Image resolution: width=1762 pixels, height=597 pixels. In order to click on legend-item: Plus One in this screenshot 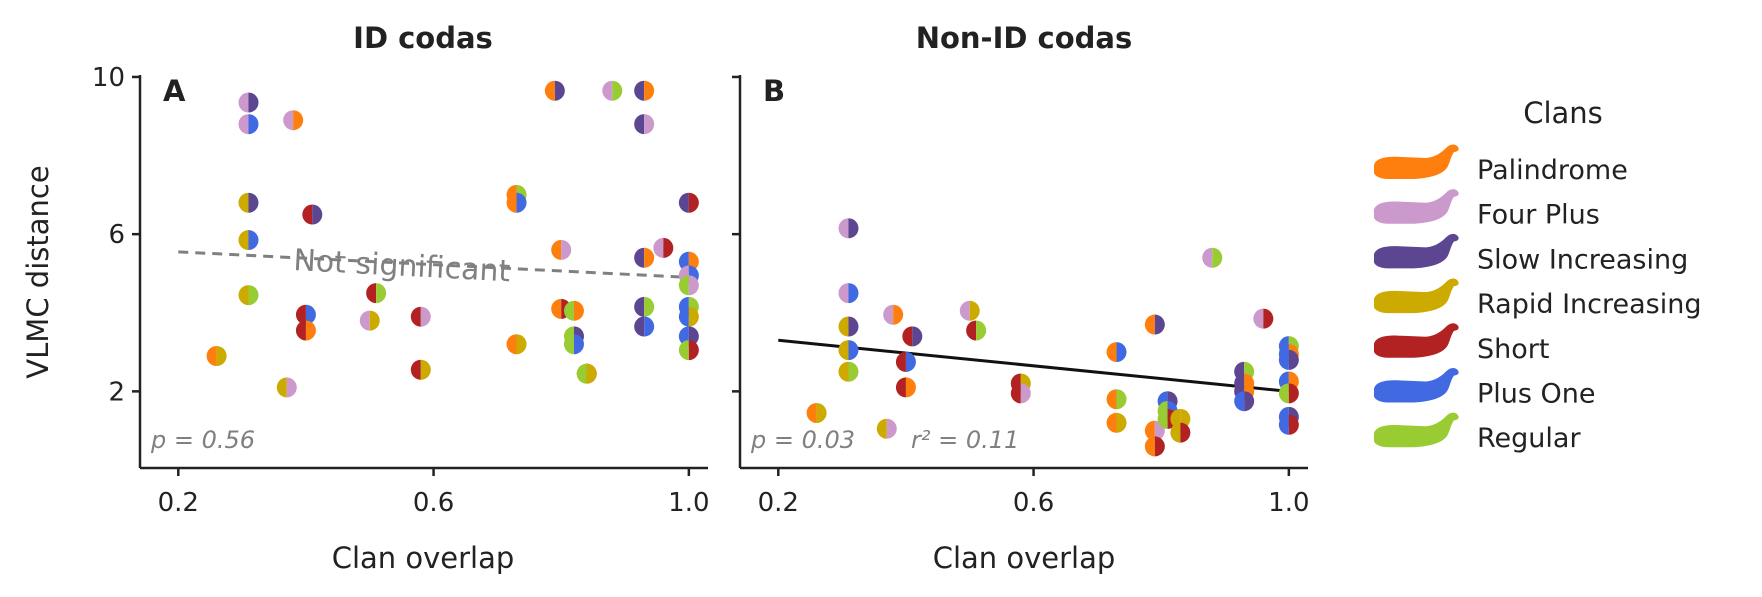, I will do `click(1485, 388)`.